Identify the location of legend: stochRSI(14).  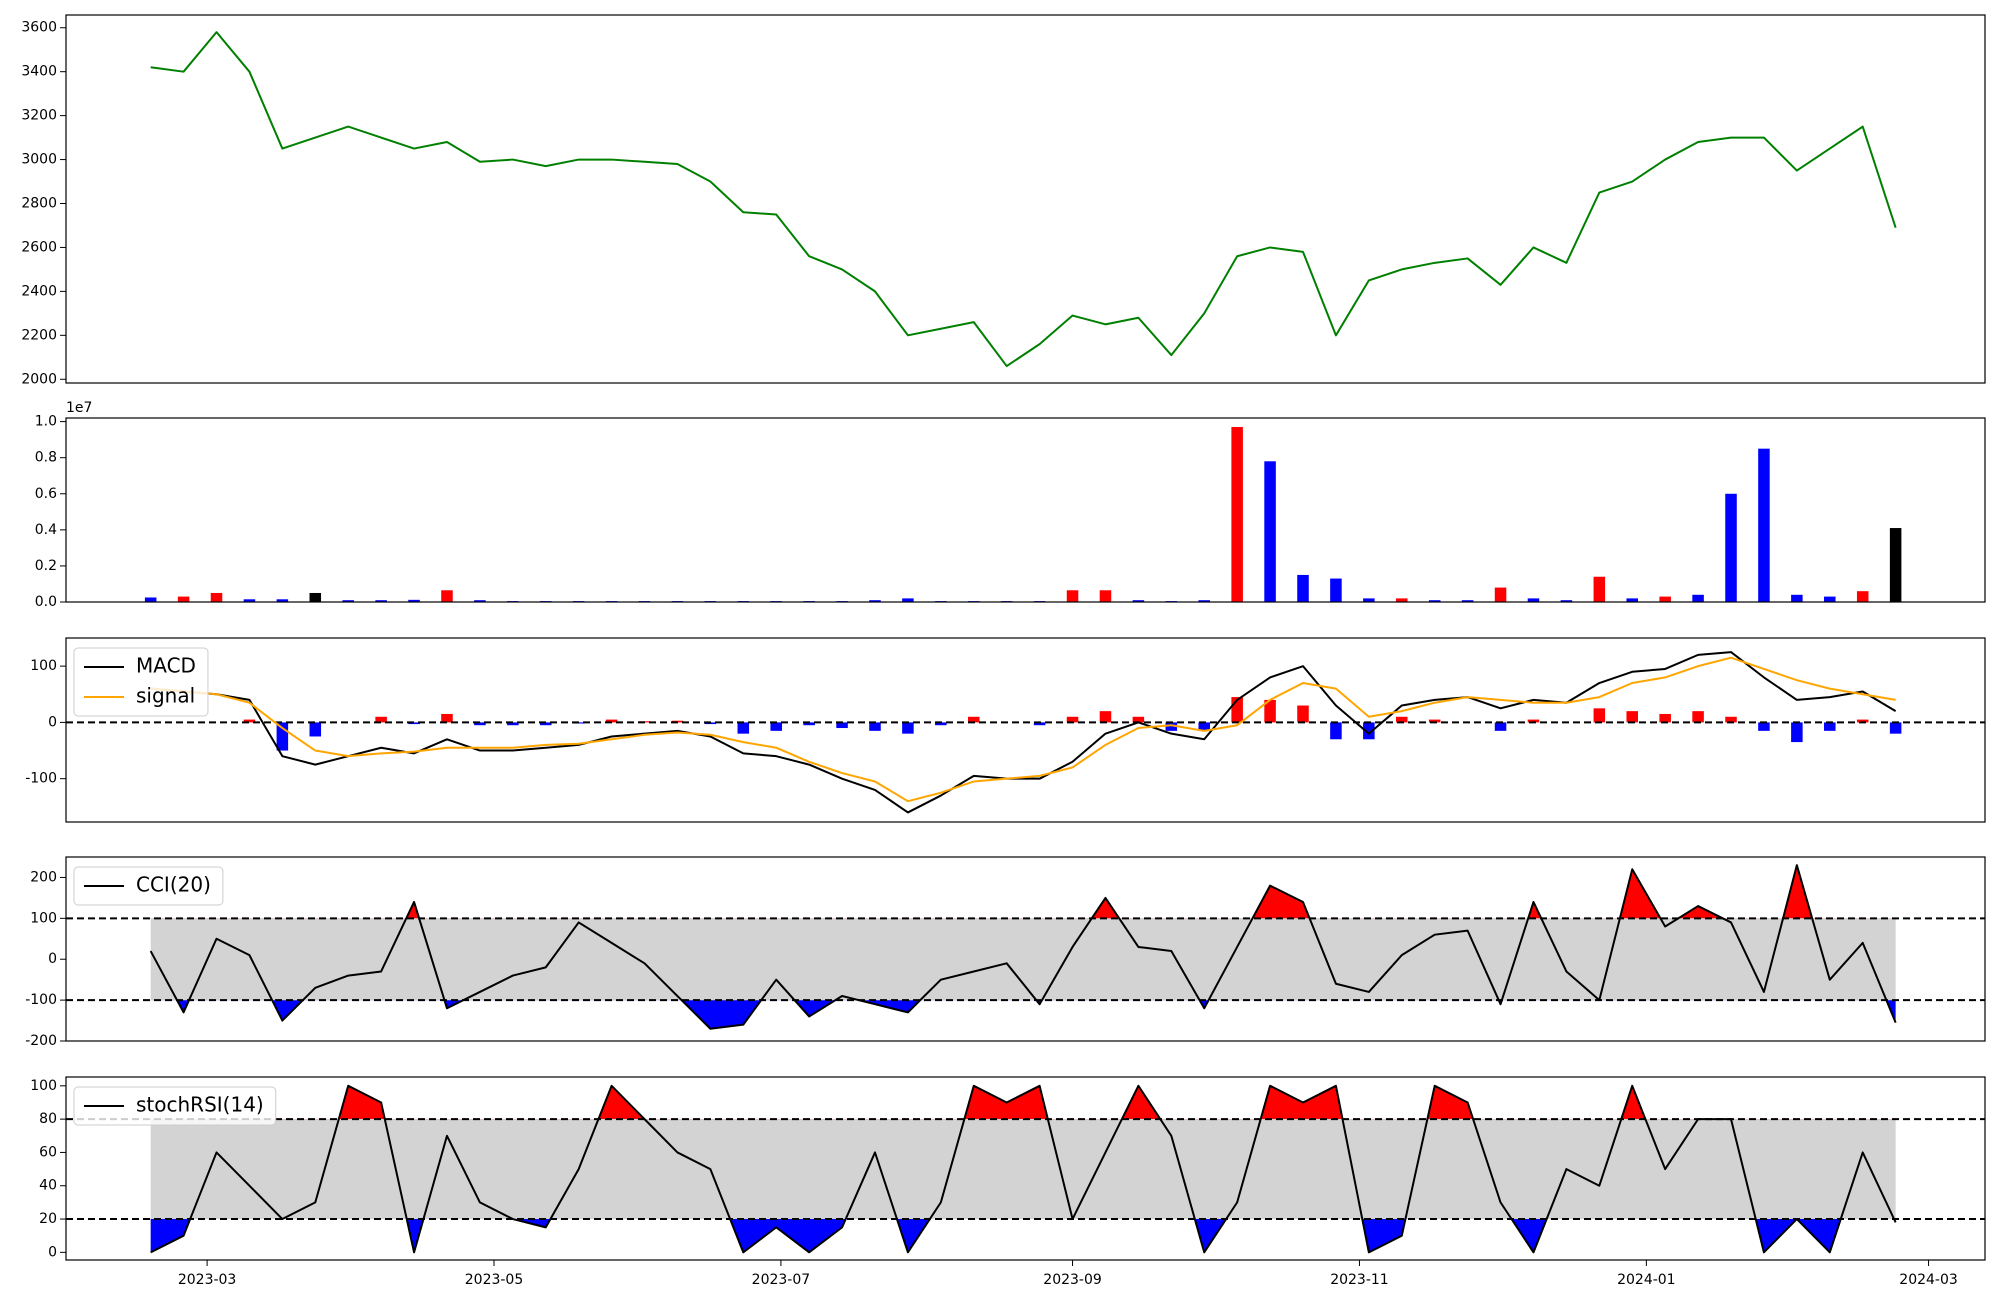
(175, 1106).